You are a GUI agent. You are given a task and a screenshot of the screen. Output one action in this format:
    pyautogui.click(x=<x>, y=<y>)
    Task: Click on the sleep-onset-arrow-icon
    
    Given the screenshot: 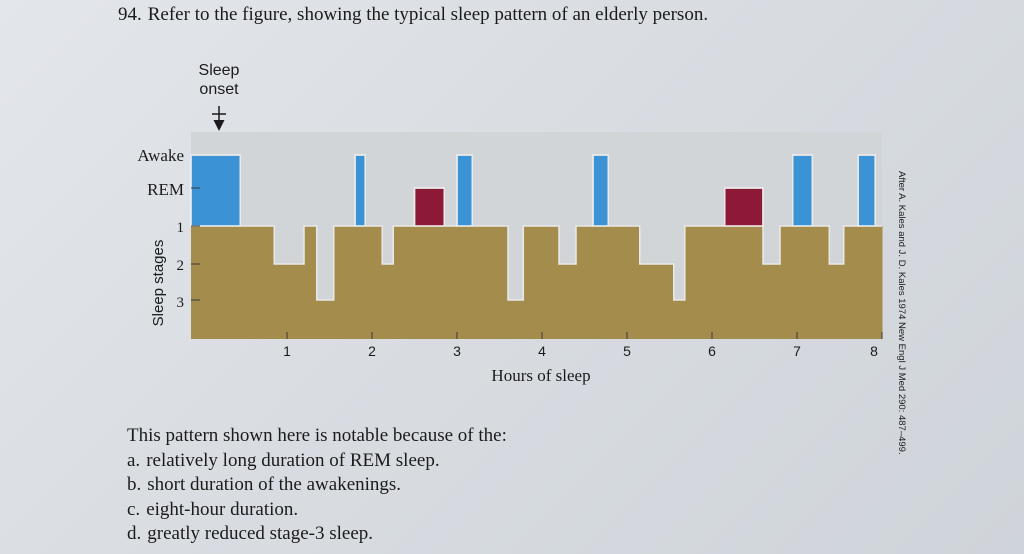 What is the action you would take?
    pyautogui.click(x=219, y=118)
    